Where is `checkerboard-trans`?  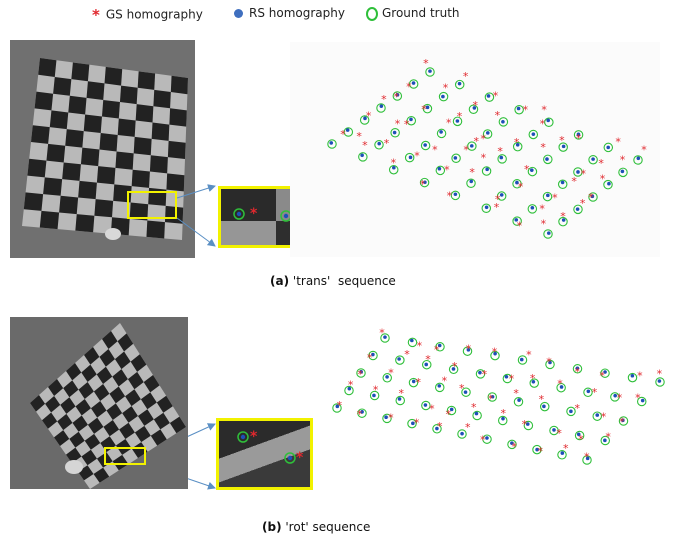
checkerboard-trans is located at coordinates (102, 149).